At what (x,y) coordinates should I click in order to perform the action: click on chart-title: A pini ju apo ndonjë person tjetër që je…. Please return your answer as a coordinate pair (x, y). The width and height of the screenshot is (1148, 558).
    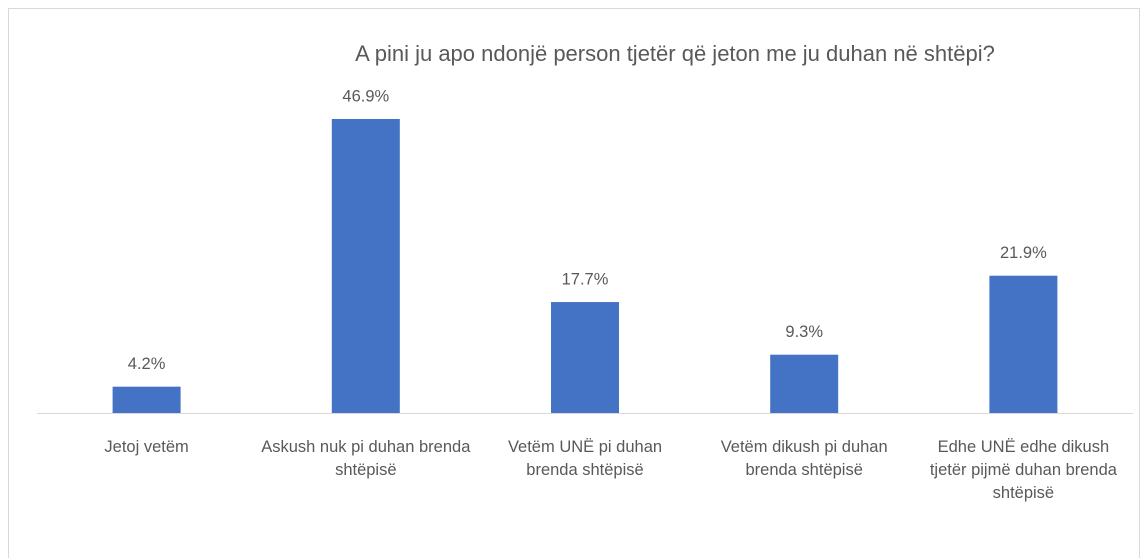
    Looking at the image, I should click on (675, 53).